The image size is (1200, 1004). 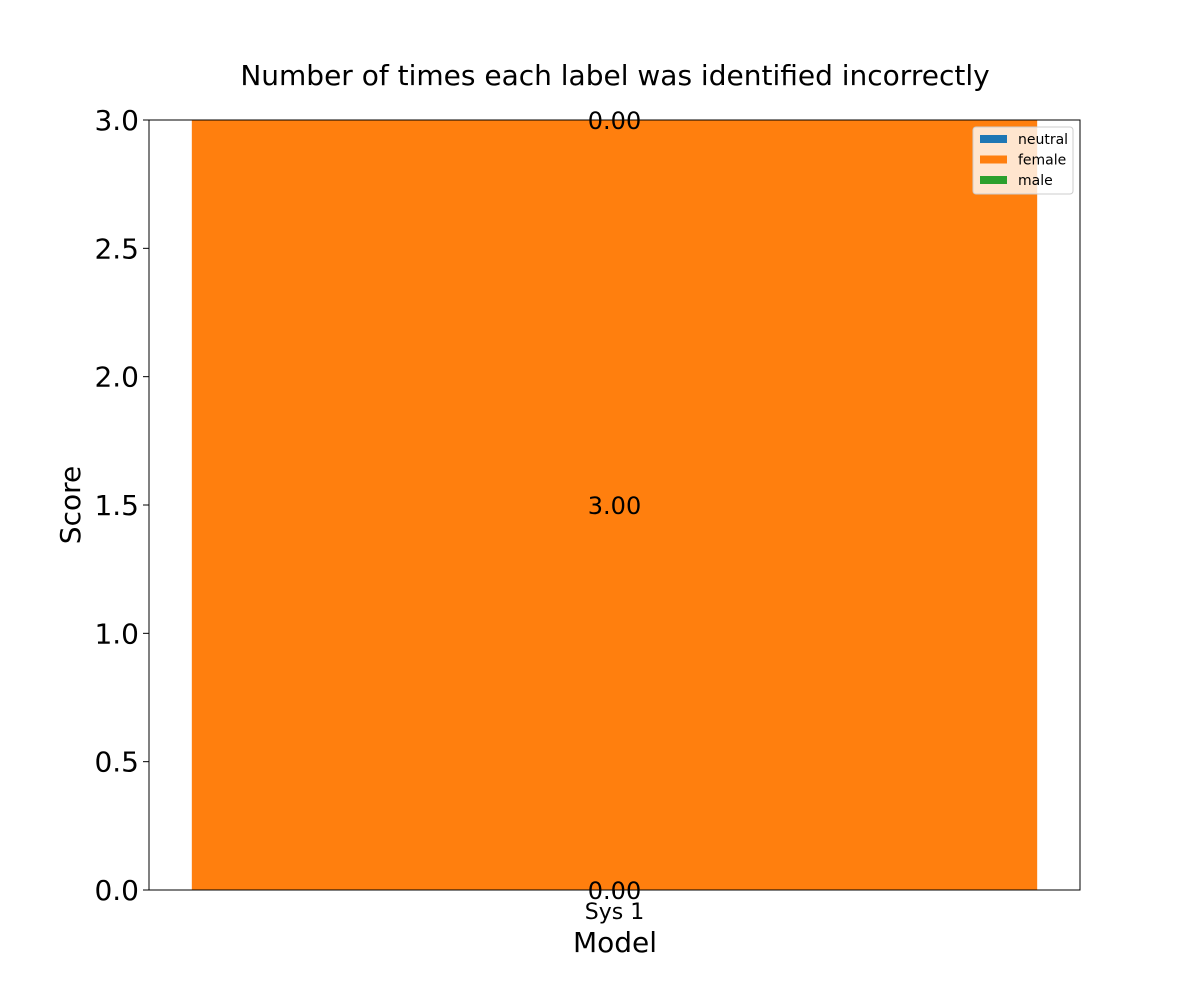 I want to click on legend-swatch-male, so click(x=993, y=180).